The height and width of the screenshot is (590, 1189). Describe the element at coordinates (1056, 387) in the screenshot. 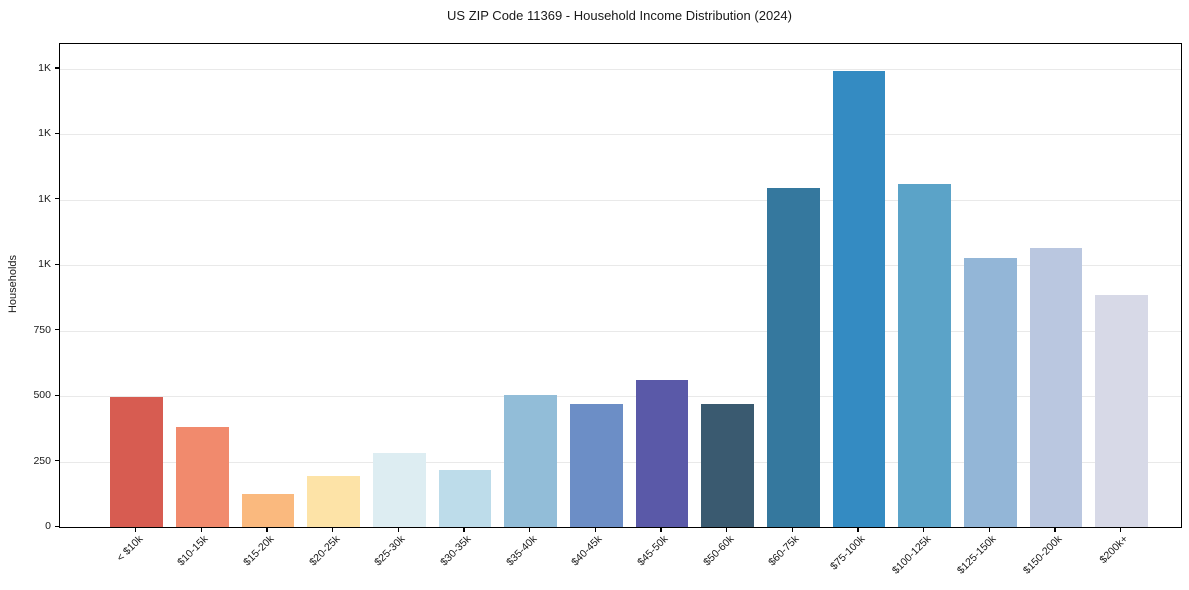

I see `bar-$150-200k` at that location.